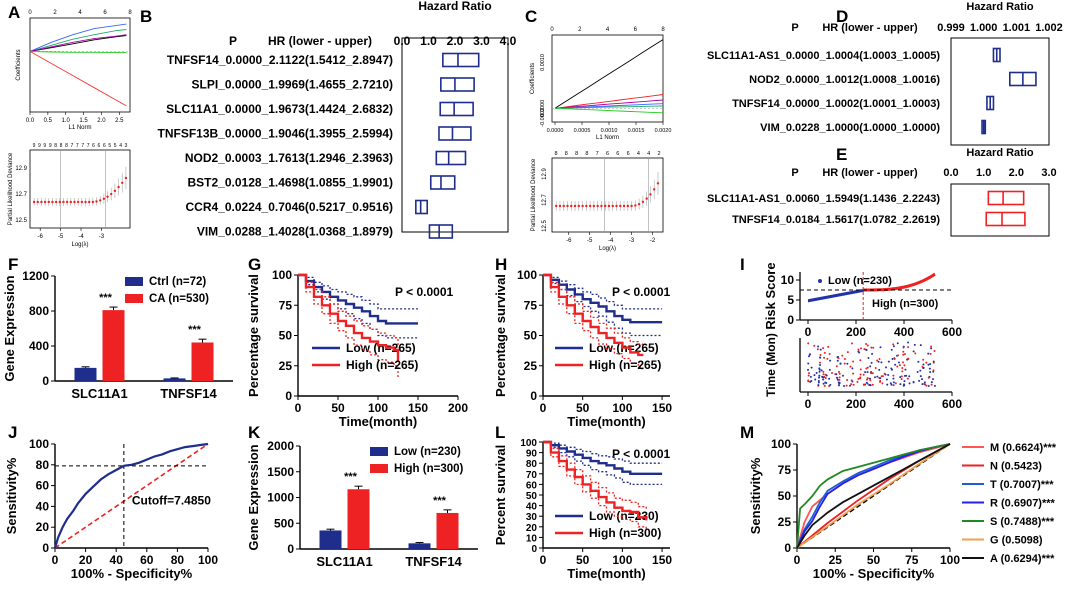 This screenshot has height=591, width=1065. I want to click on x-tick-label: 100, so click(622, 560).